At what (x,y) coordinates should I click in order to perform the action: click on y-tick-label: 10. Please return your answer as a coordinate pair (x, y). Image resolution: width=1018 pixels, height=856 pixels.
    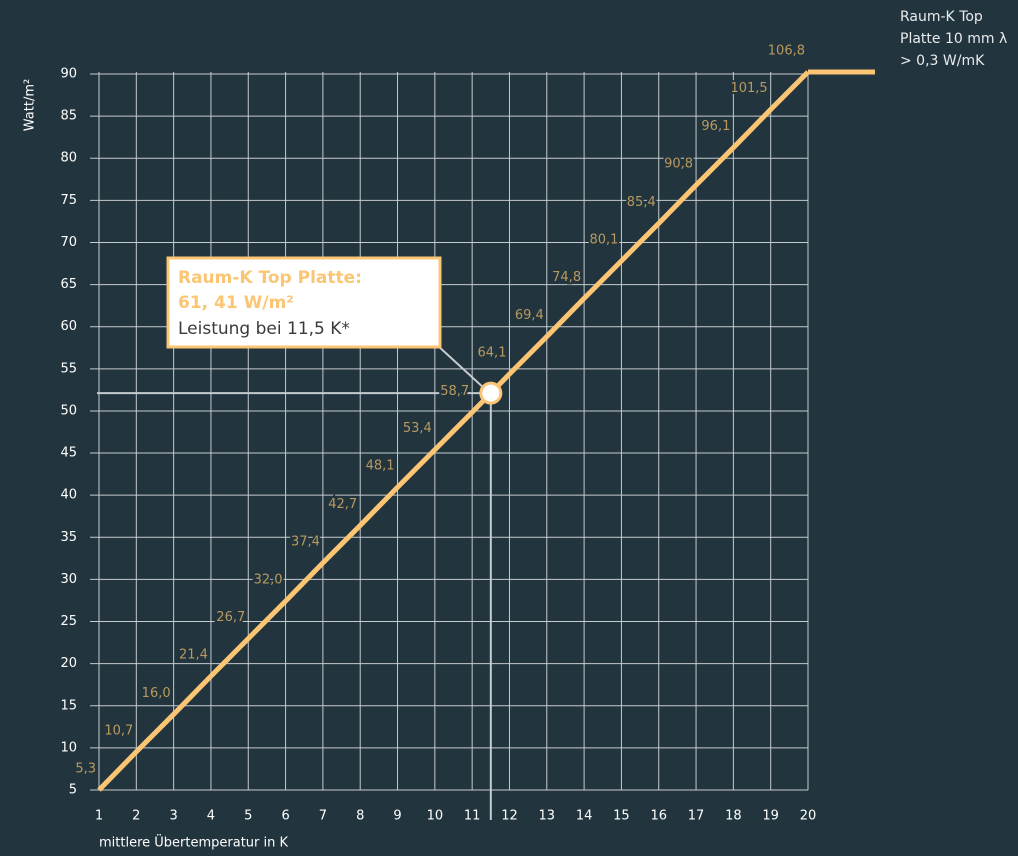
    Looking at the image, I should click on (68, 747).